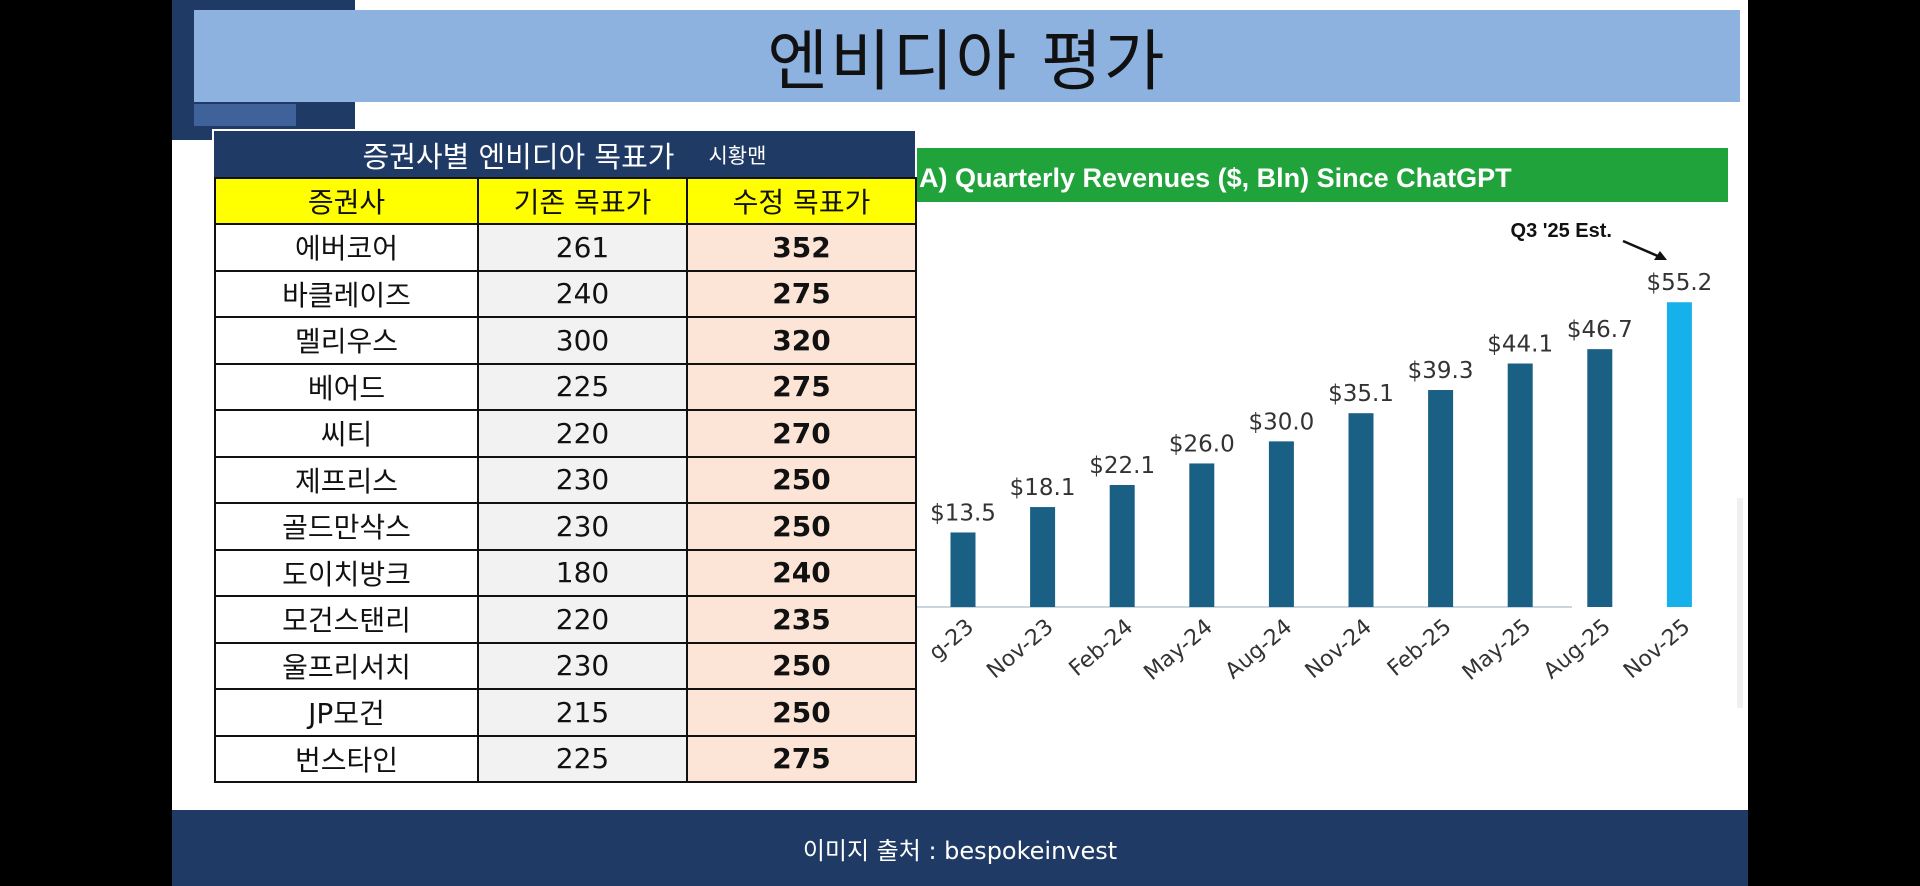  Describe the element at coordinates (1577, 649) in the screenshot. I see `tick-label-Aug-25: Aug-25` at that location.